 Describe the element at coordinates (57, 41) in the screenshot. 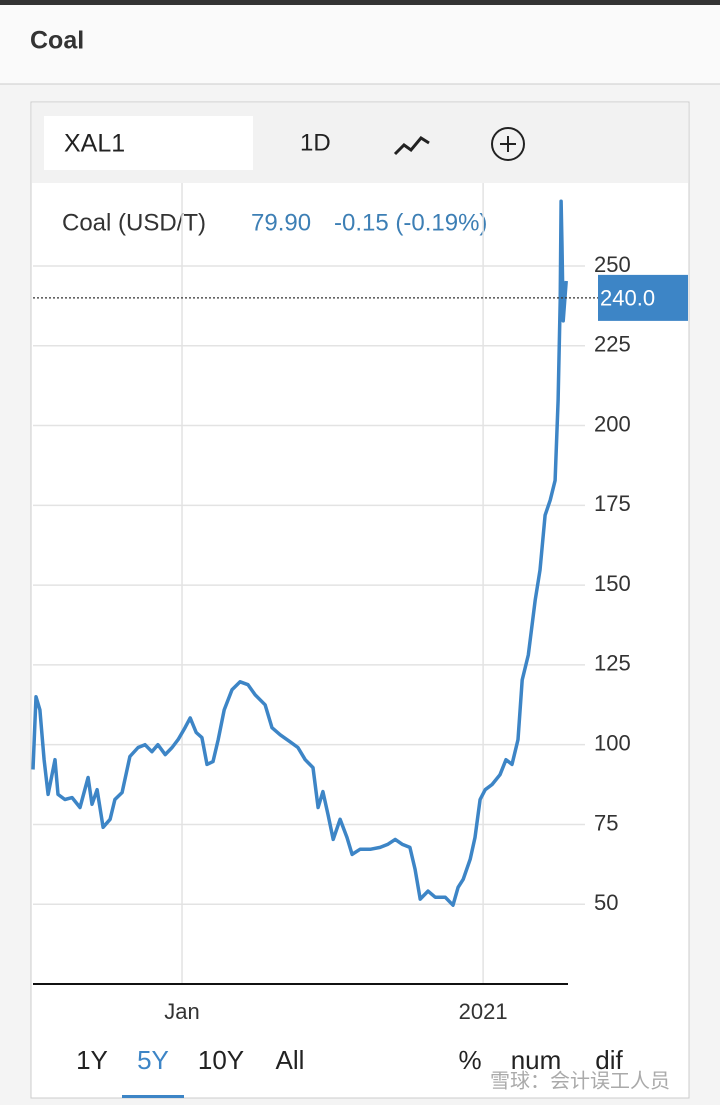

I see `header-title: Coal` at that location.